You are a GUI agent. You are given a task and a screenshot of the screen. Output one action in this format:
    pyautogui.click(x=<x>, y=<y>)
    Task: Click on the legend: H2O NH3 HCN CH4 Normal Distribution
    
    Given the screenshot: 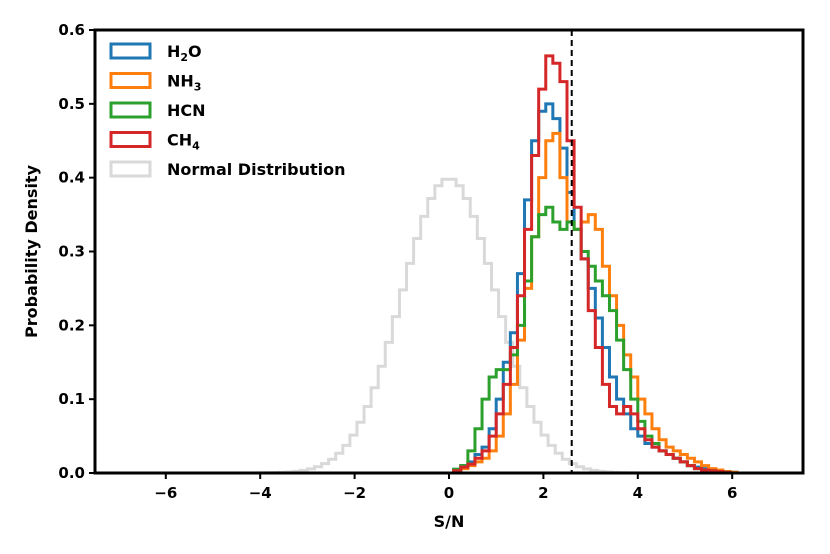 What is the action you would take?
    pyautogui.click(x=227, y=110)
    